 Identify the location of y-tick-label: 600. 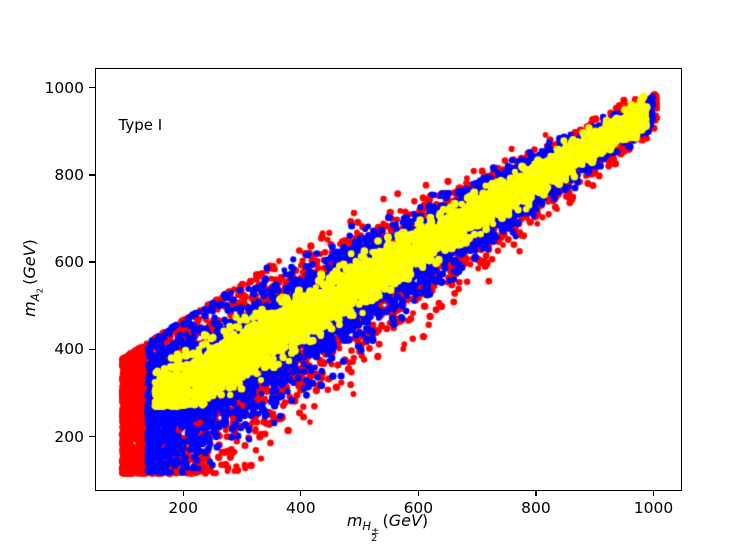
(69, 262).